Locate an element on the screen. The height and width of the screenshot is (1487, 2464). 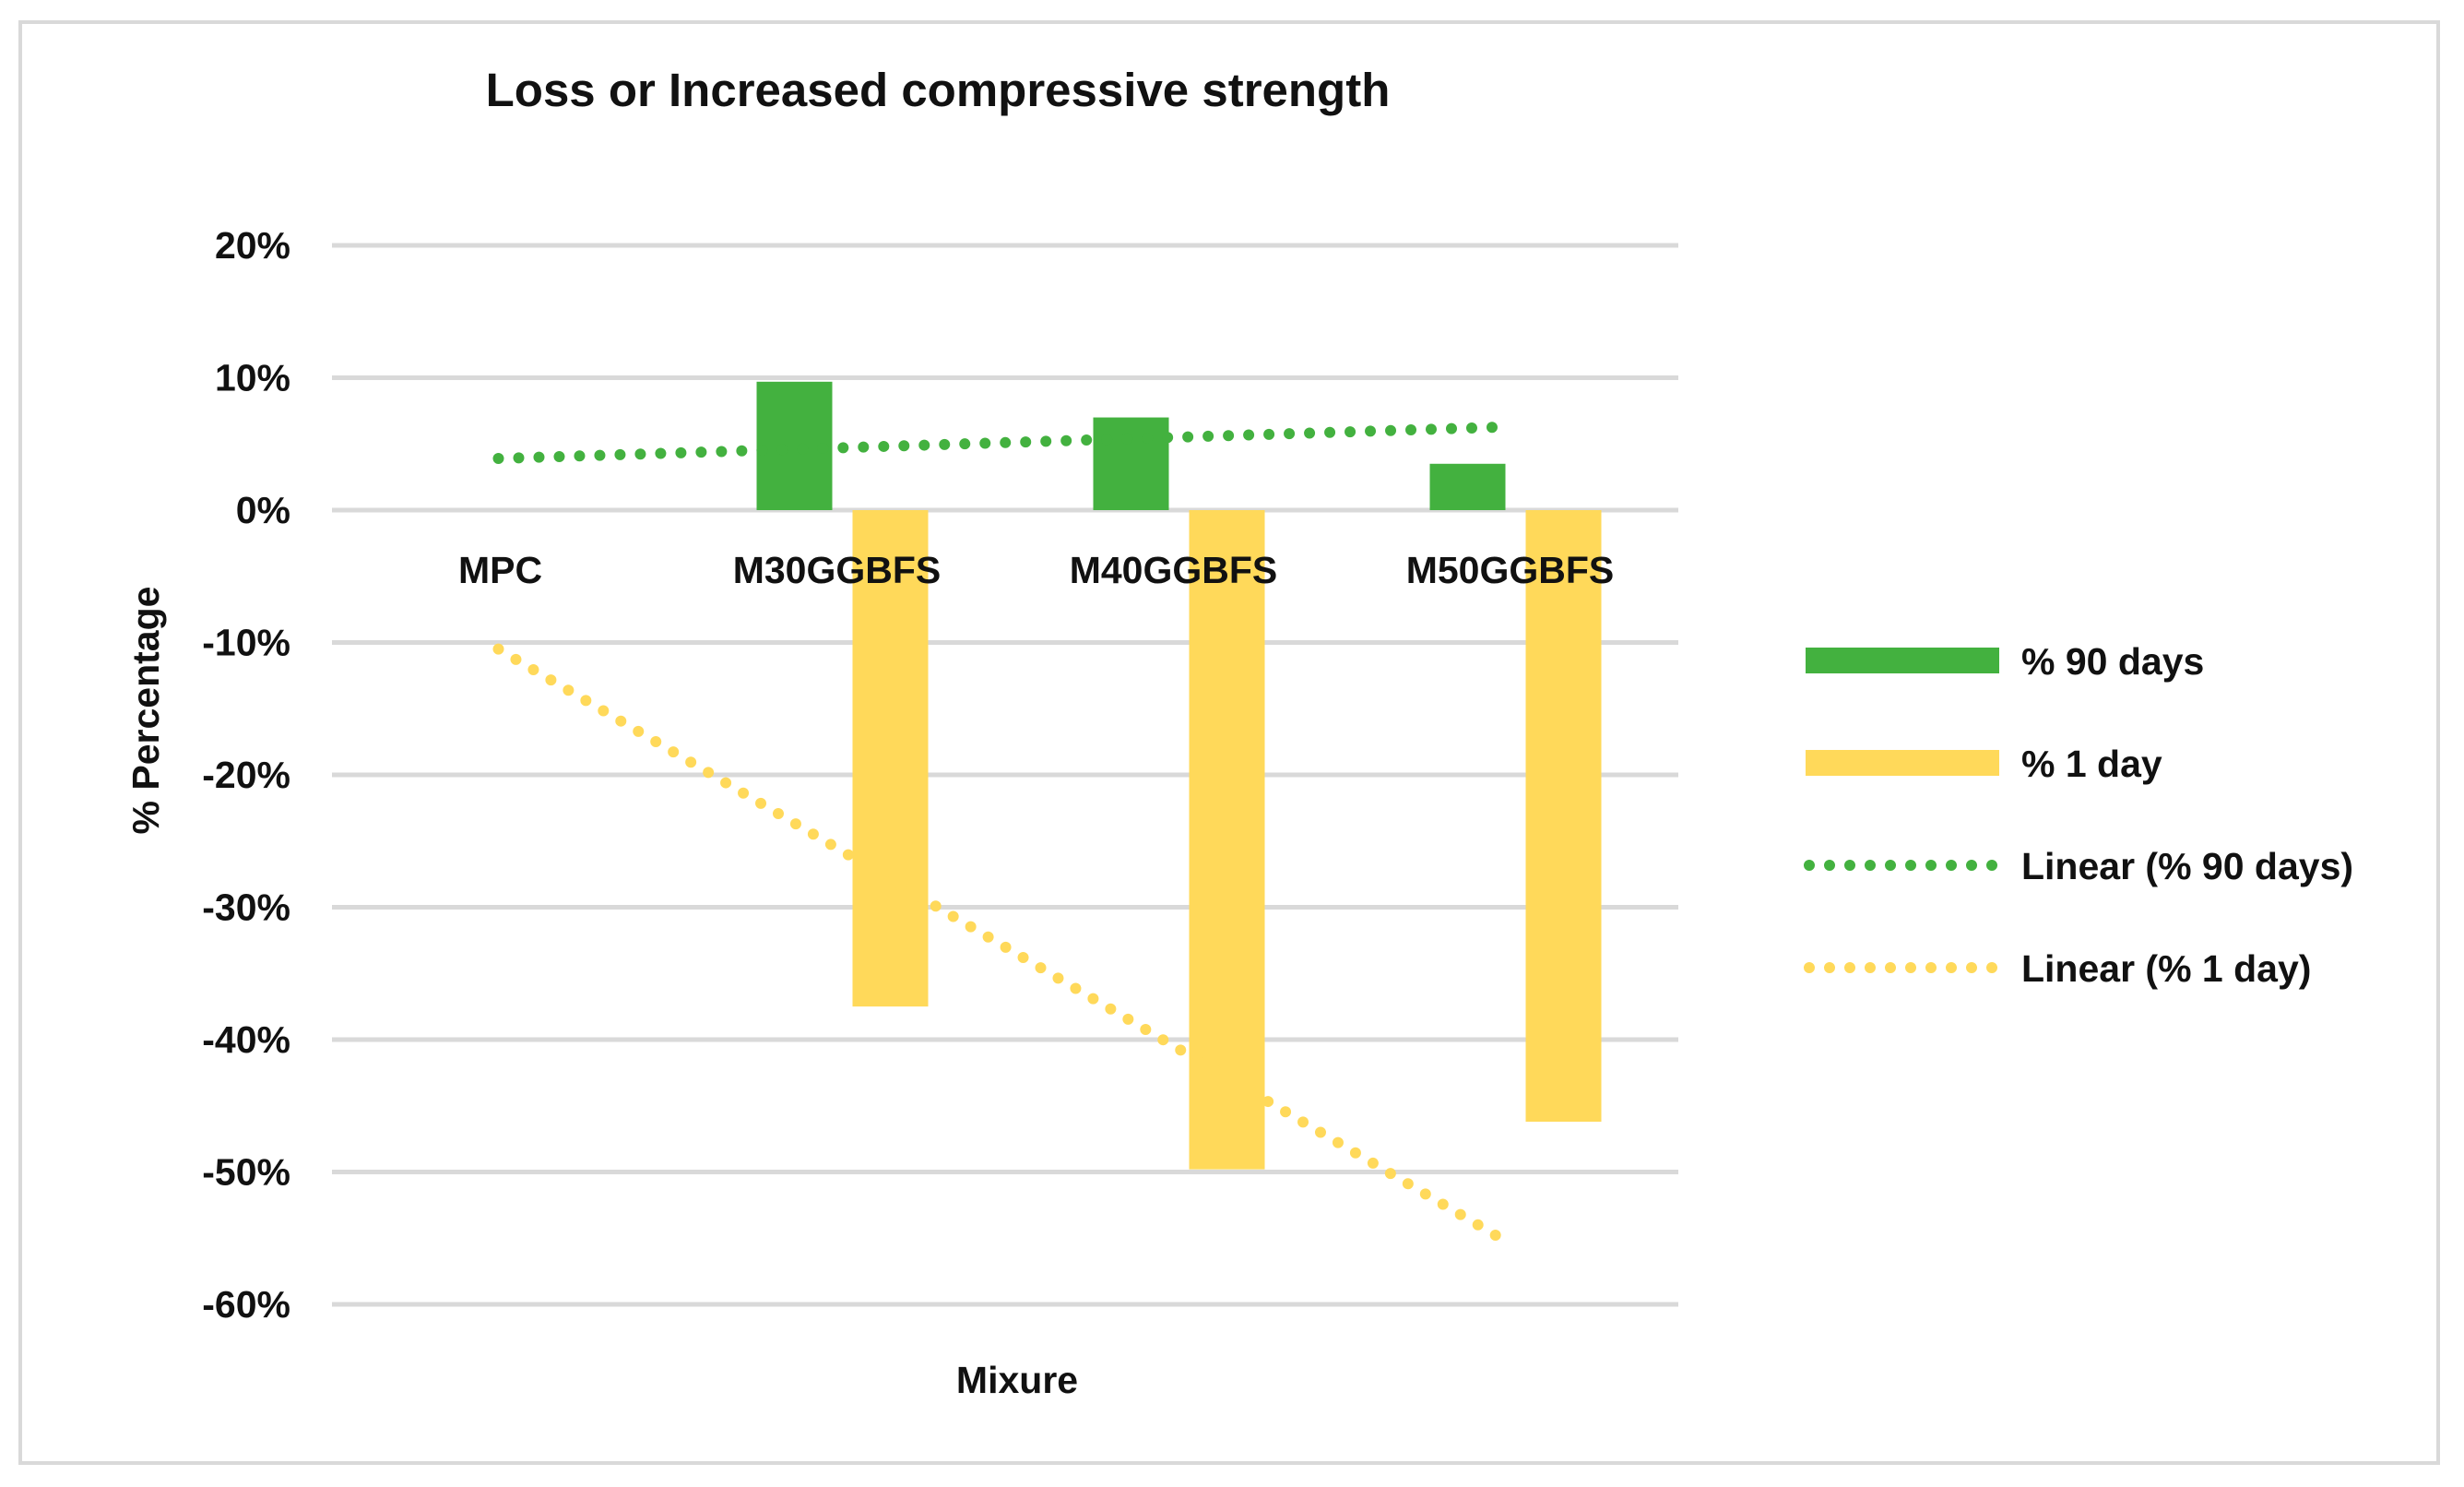
legend-label: Linear (% 1 day) is located at coordinates (2166, 969).